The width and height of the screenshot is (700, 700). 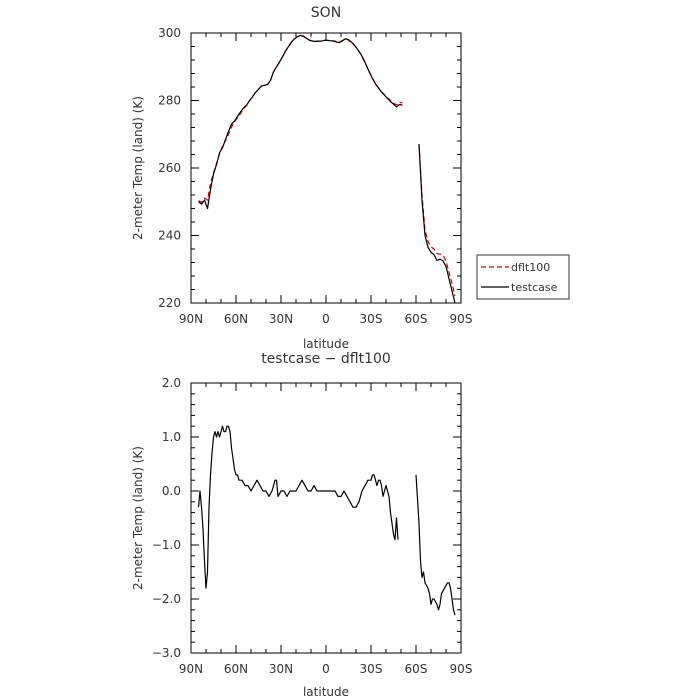 I want to click on top-x-tick-label: 30S, so click(x=371, y=319).